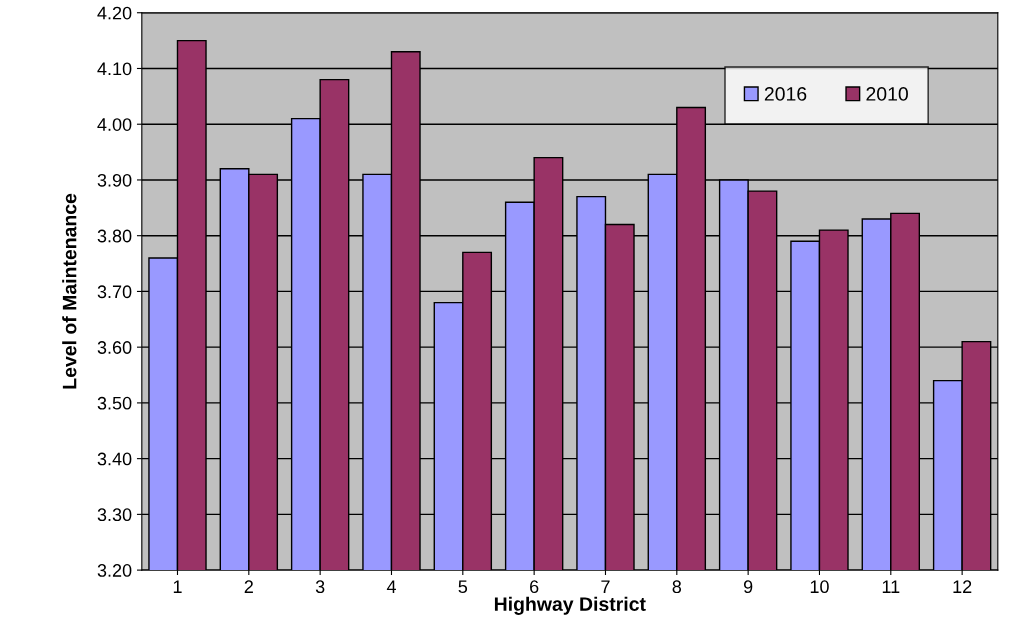 The width and height of the screenshot is (1013, 637). What do you see at coordinates (114, 13) in the screenshot?
I see `y-tick-label: 4.20` at bounding box center [114, 13].